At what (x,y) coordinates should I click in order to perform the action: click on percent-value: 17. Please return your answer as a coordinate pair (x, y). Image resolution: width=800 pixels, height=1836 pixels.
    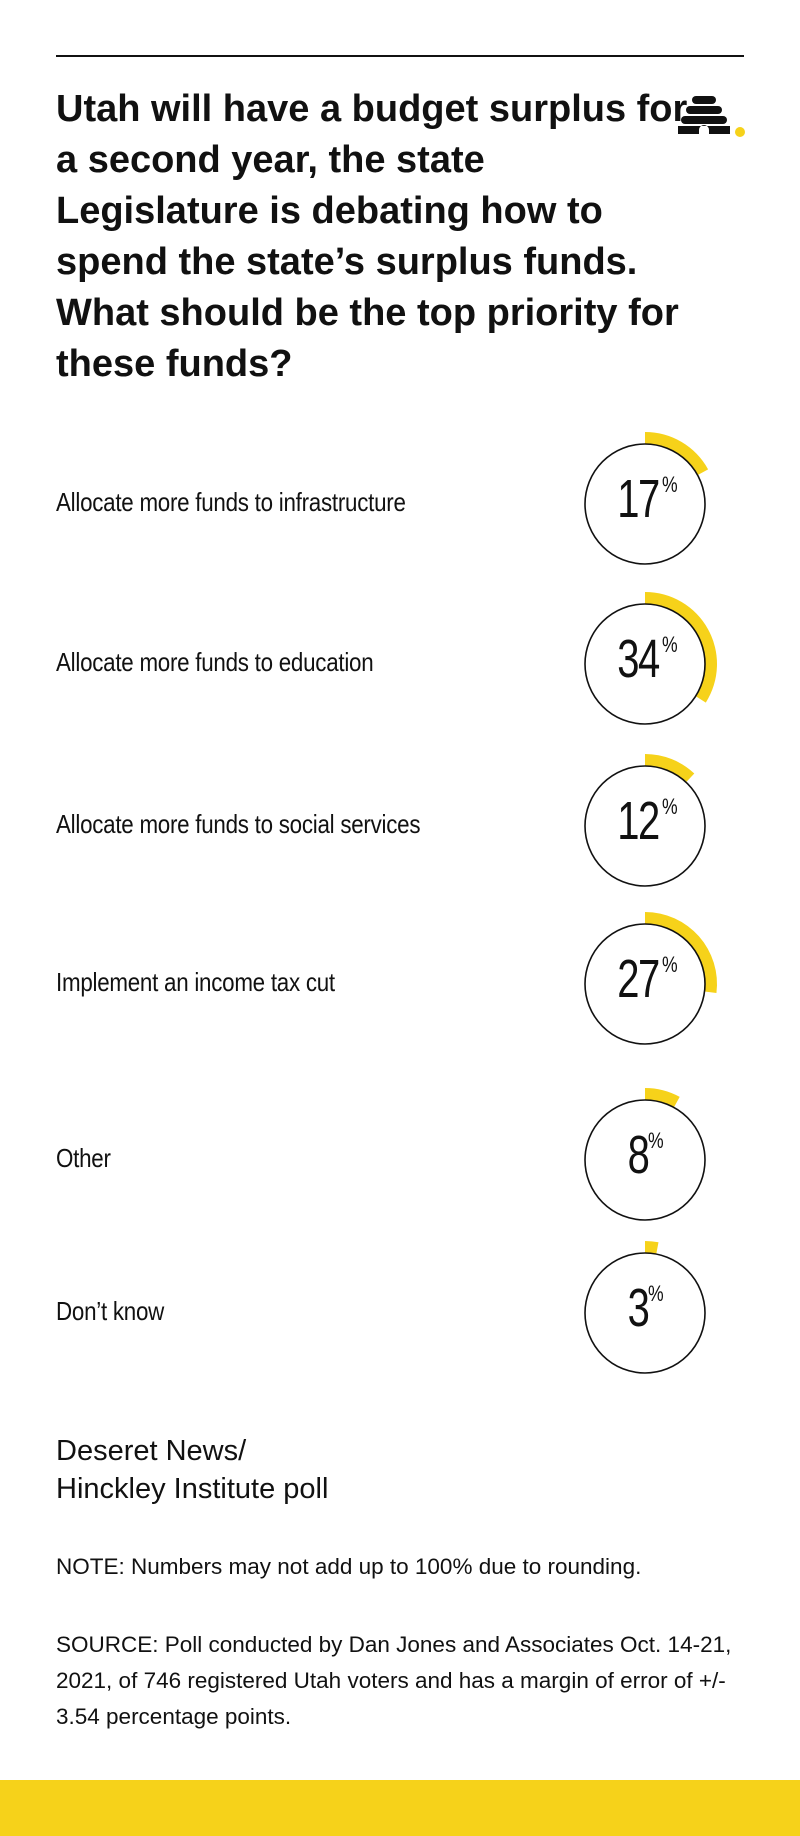
    Looking at the image, I should click on (638, 499).